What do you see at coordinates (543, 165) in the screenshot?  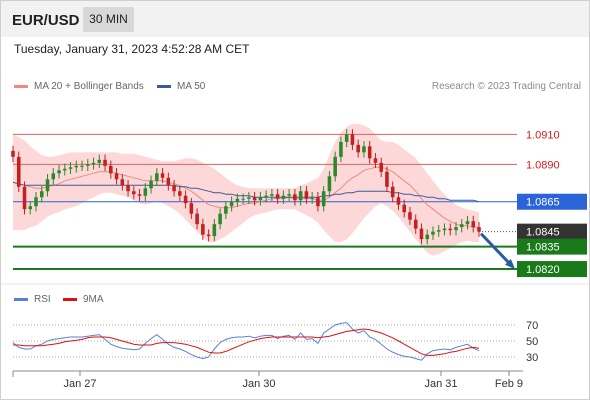 I see `resistance-label-1.0890: 1.0890` at bounding box center [543, 165].